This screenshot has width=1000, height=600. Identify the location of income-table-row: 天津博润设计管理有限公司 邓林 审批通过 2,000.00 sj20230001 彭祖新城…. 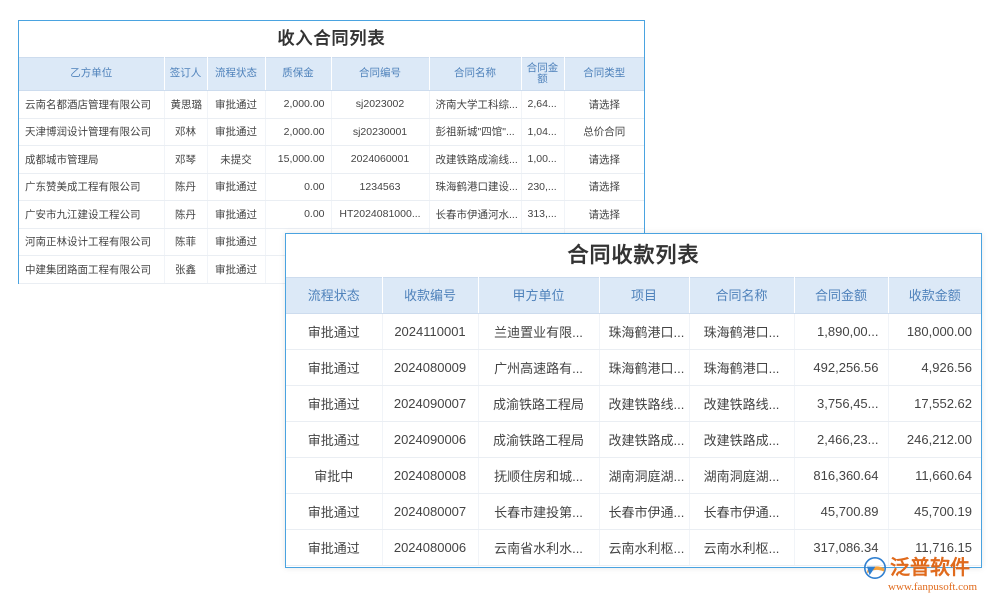
(331, 132).